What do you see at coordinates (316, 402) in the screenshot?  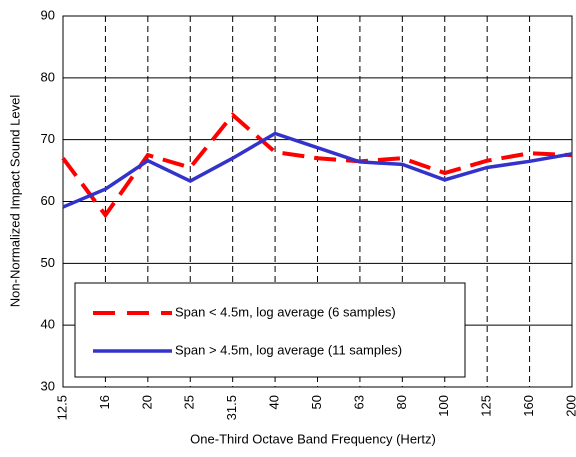 I see `x-tick-label: 50` at bounding box center [316, 402].